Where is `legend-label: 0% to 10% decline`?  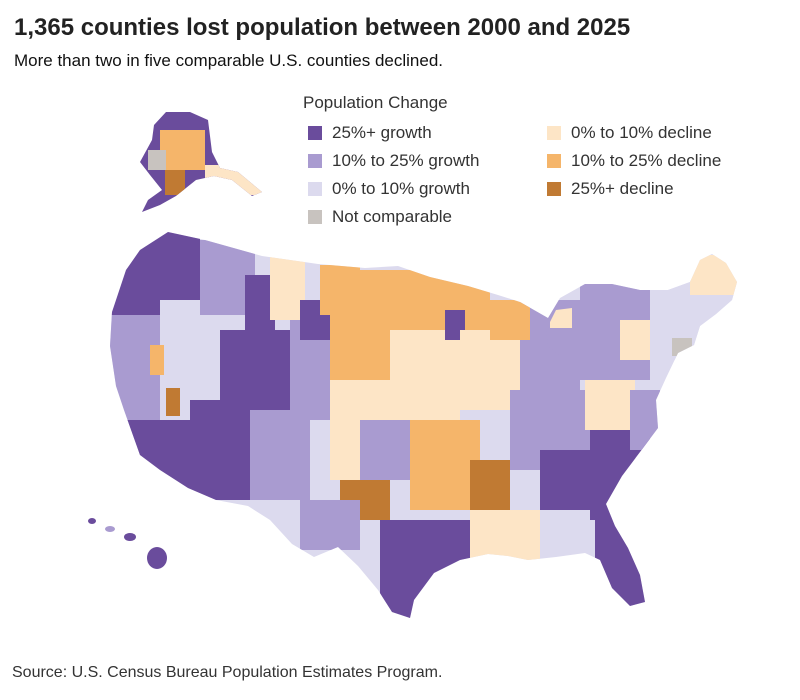
legend-label: 0% to 10% decline is located at coordinates (641, 132).